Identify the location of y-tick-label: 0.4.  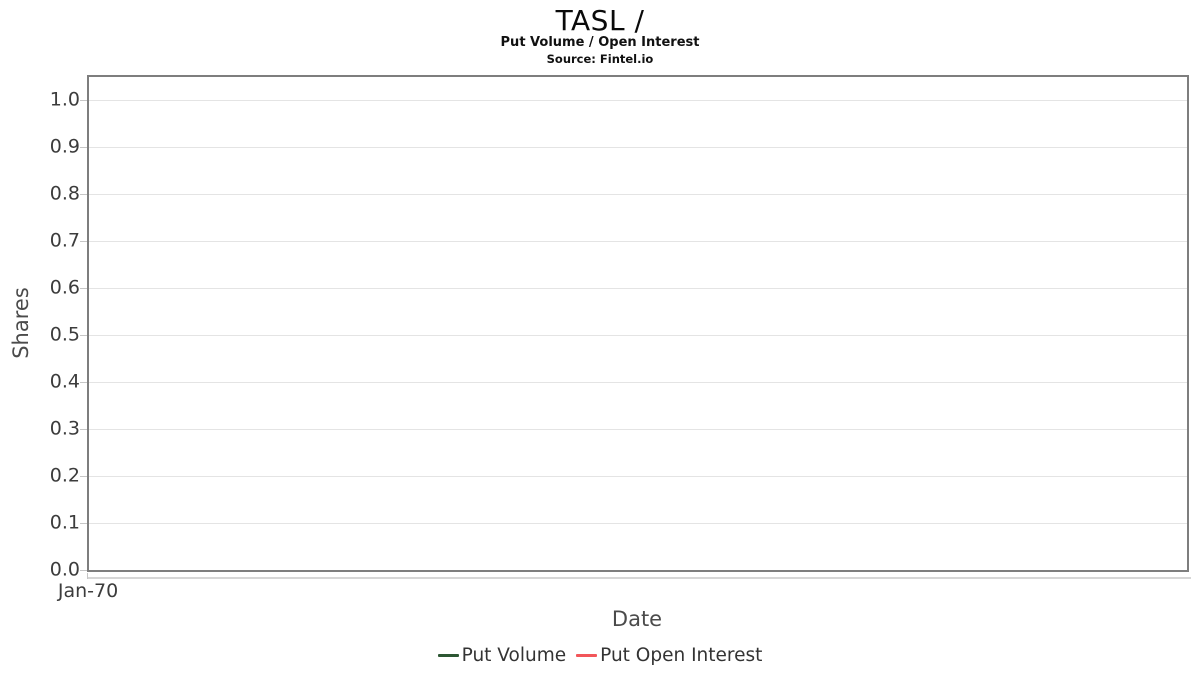
(64, 381).